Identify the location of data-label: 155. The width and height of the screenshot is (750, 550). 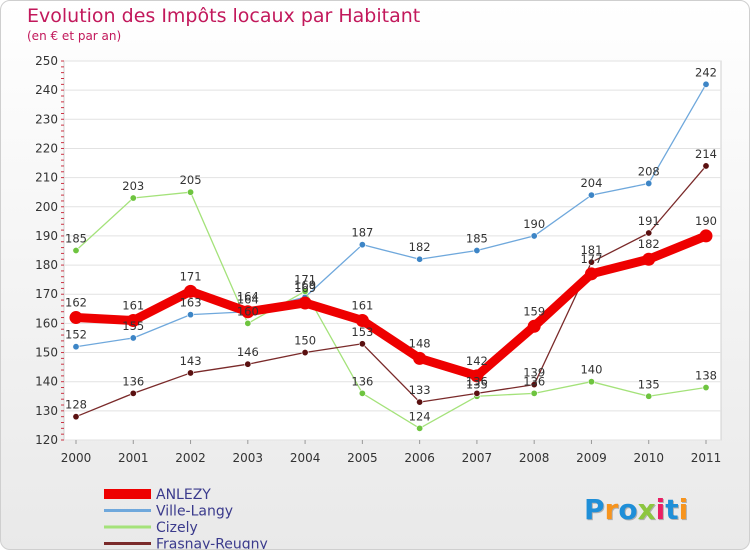
(133, 326).